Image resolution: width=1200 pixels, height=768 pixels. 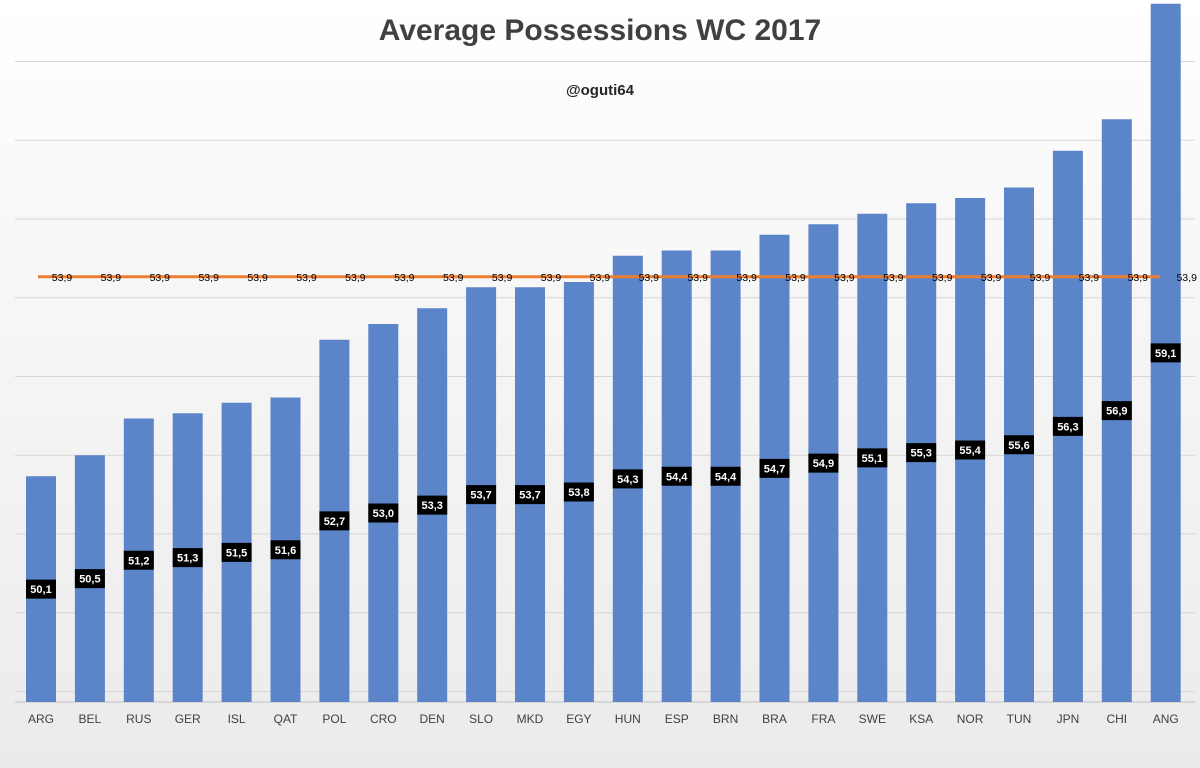 I want to click on value-label: 53,8, so click(x=578, y=493).